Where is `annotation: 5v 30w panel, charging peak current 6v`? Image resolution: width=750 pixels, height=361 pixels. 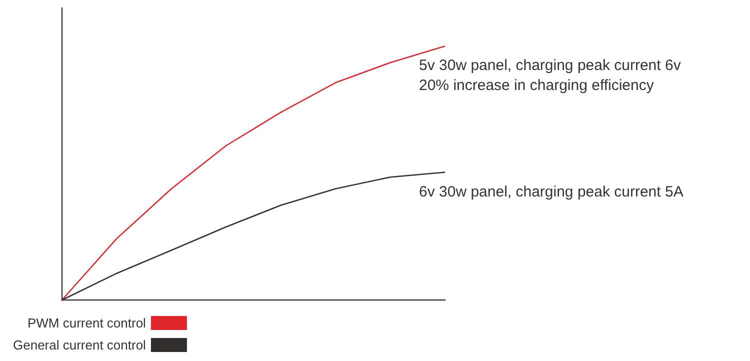 annotation: 5v 30w panel, charging peak current 6v is located at coordinates (550, 65).